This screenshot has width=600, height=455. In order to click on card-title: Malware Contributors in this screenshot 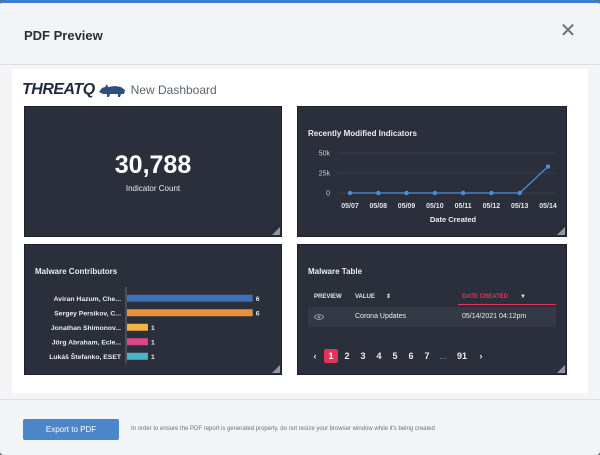, I will do `click(76, 271)`.